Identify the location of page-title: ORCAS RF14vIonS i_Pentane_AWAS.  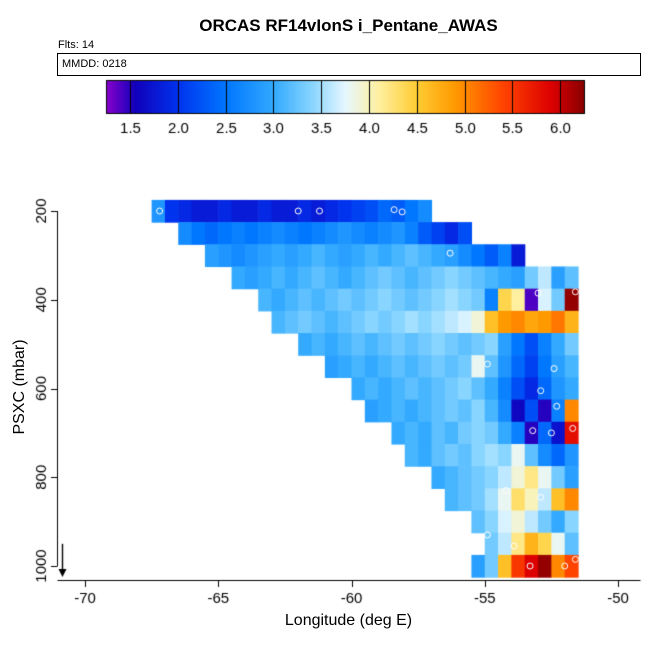
(348, 25).